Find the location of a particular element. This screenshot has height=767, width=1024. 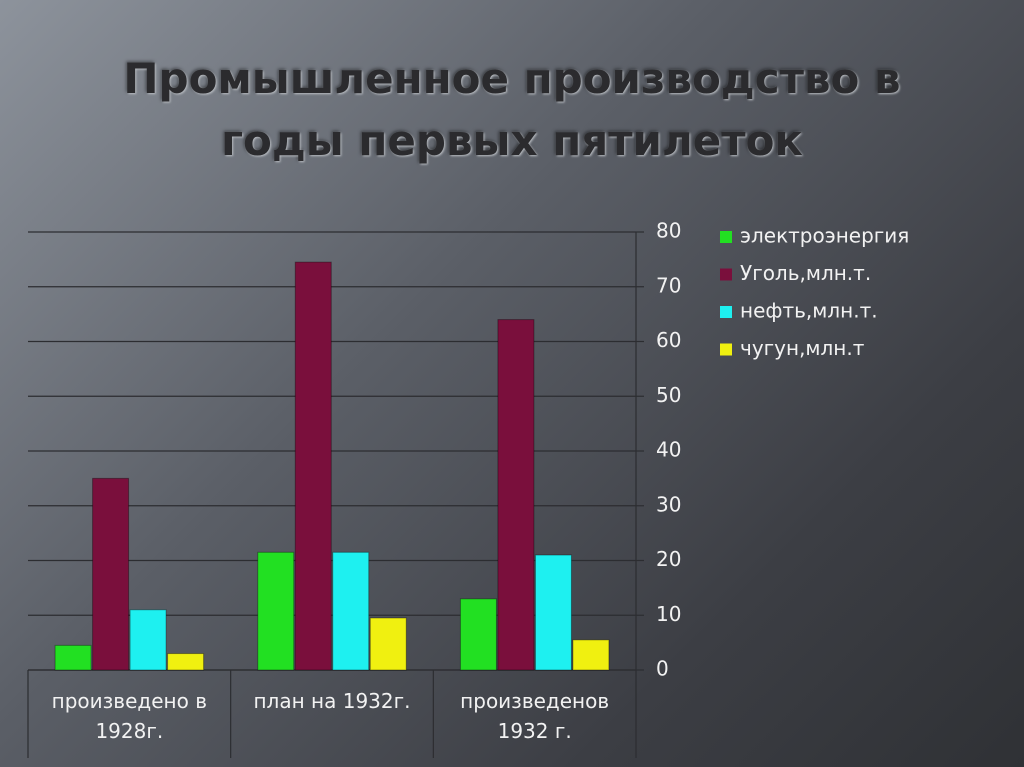

x-tick-label: план на 1932г. is located at coordinates (332, 701).